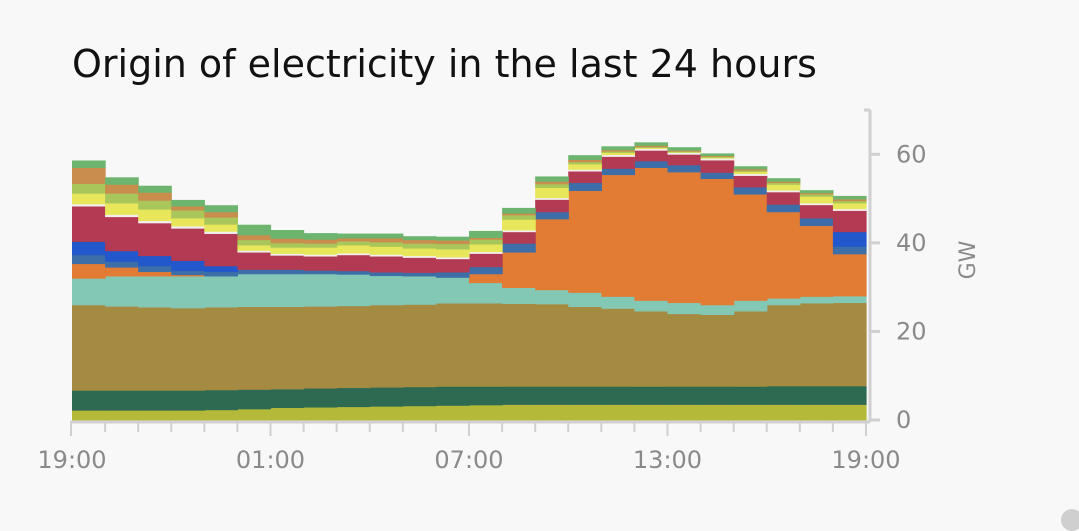 This screenshot has width=1079, height=531. I want to click on area-segment-s0-t16, so click(618, 412).